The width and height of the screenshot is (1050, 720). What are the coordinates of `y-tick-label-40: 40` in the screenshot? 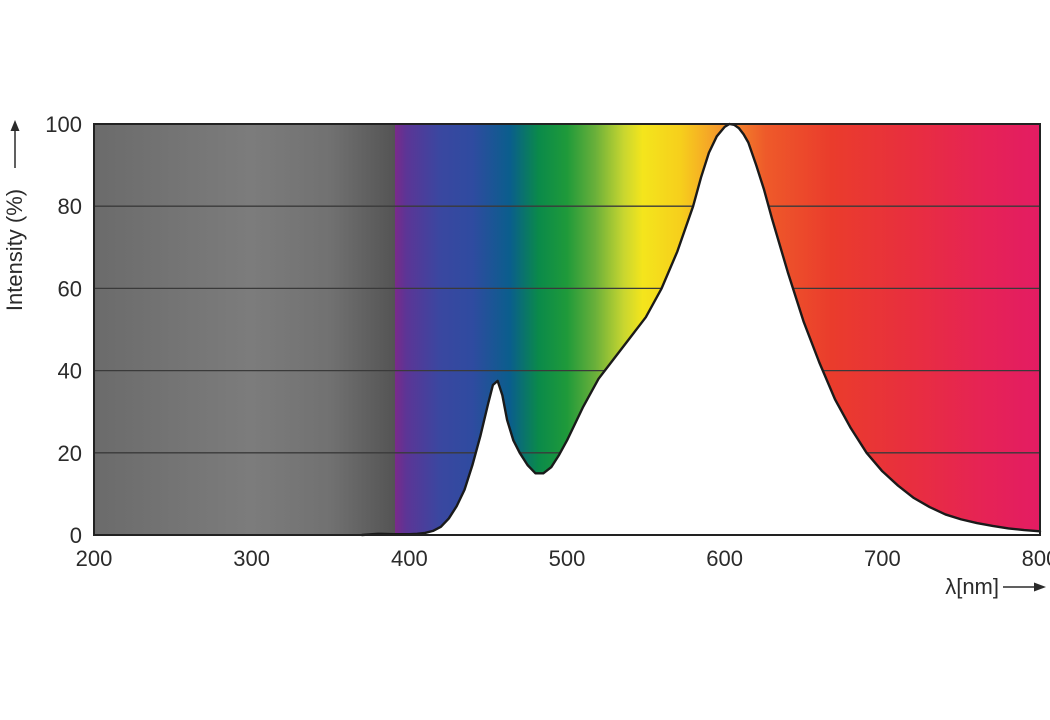 It's located at (70, 371).